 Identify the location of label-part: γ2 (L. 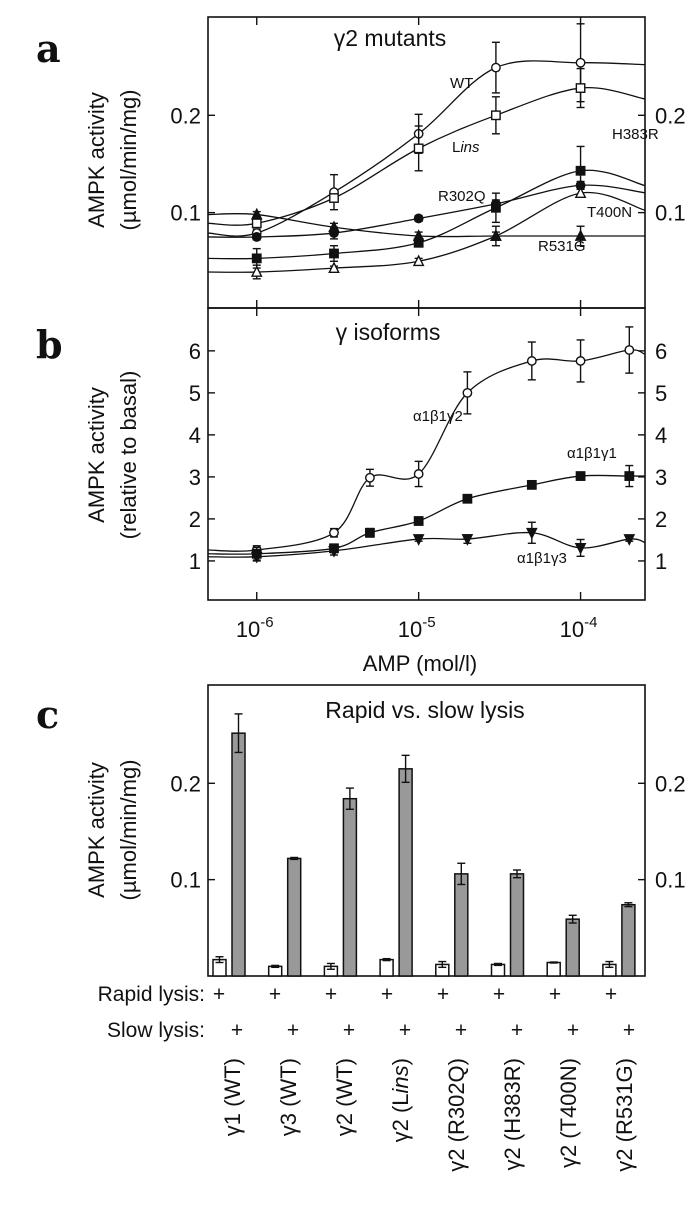
(400, 1117).